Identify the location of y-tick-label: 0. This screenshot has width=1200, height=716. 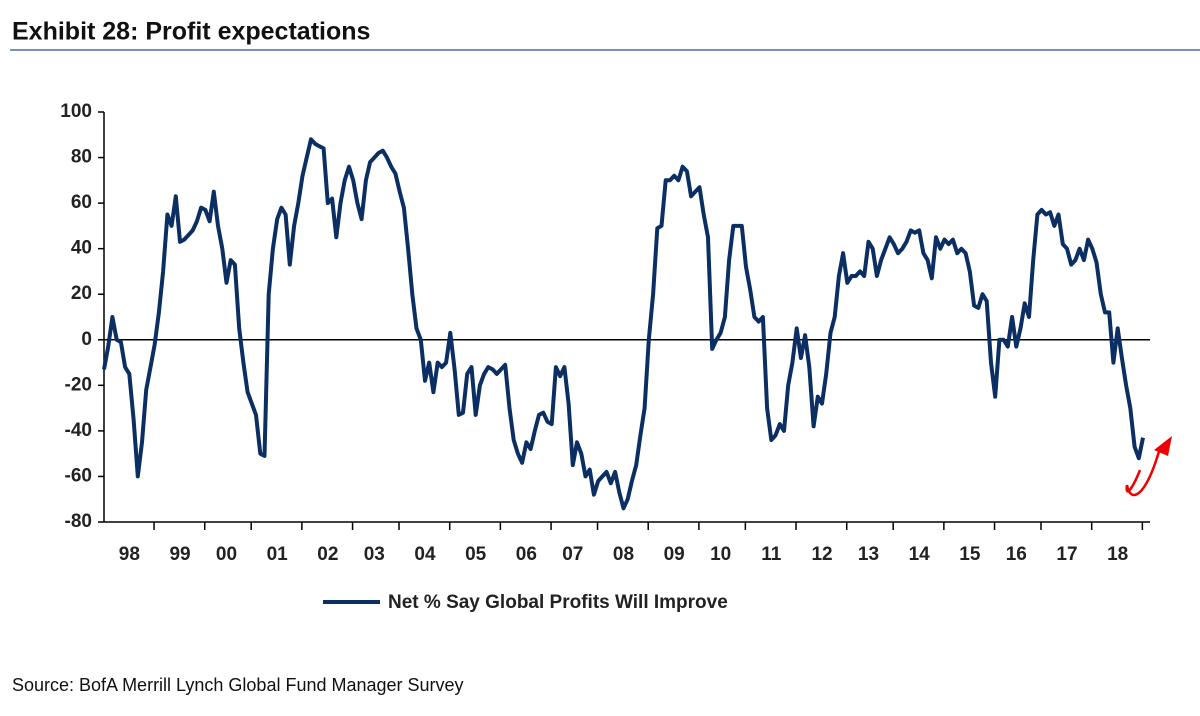
(86, 339).